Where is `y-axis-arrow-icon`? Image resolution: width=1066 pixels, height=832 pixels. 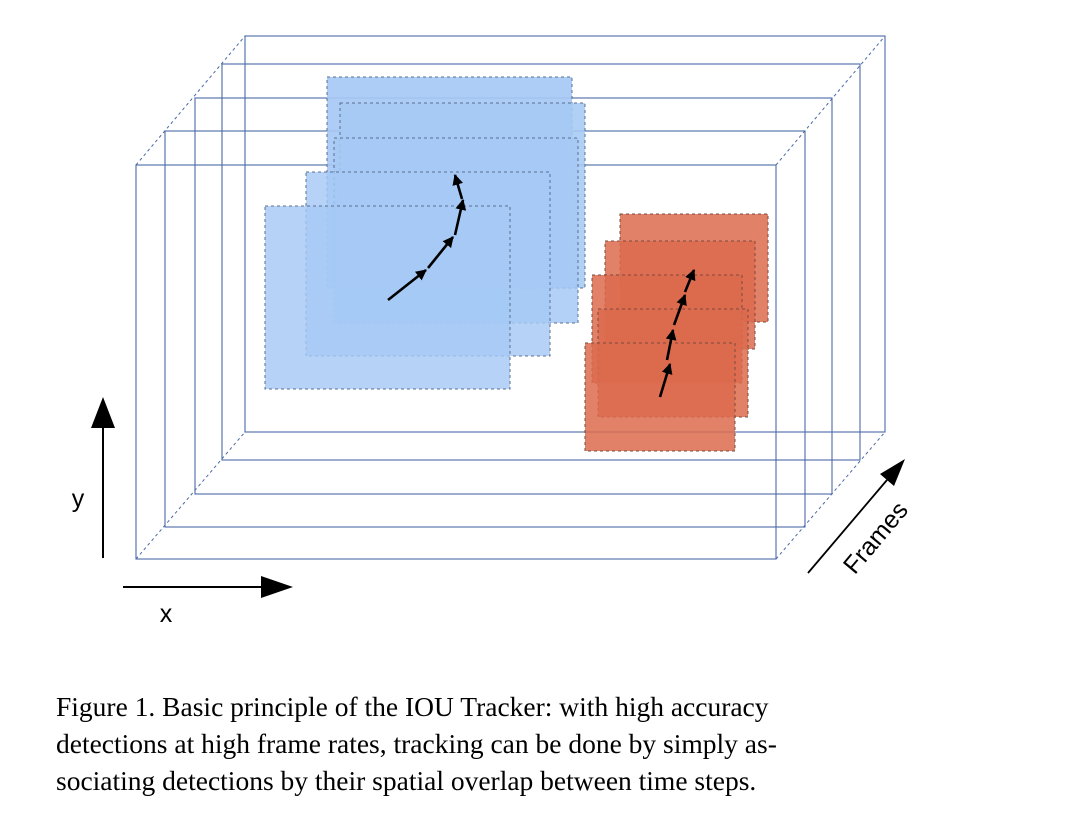 y-axis-arrow-icon is located at coordinates (103, 412).